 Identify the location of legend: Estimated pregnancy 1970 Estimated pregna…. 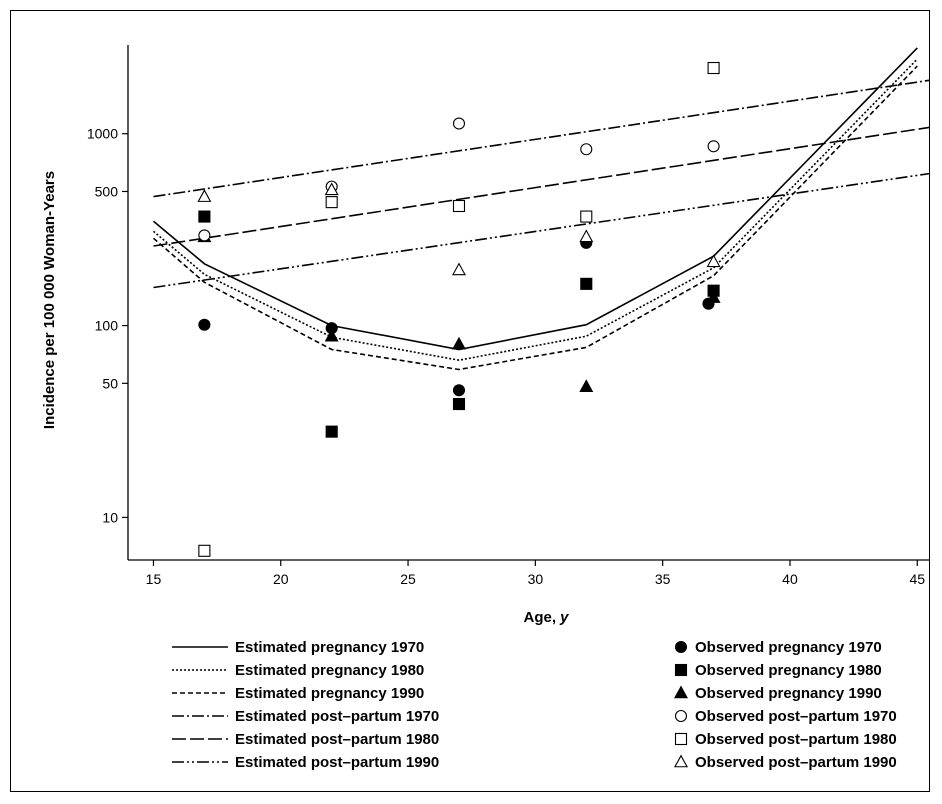
(534, 705).